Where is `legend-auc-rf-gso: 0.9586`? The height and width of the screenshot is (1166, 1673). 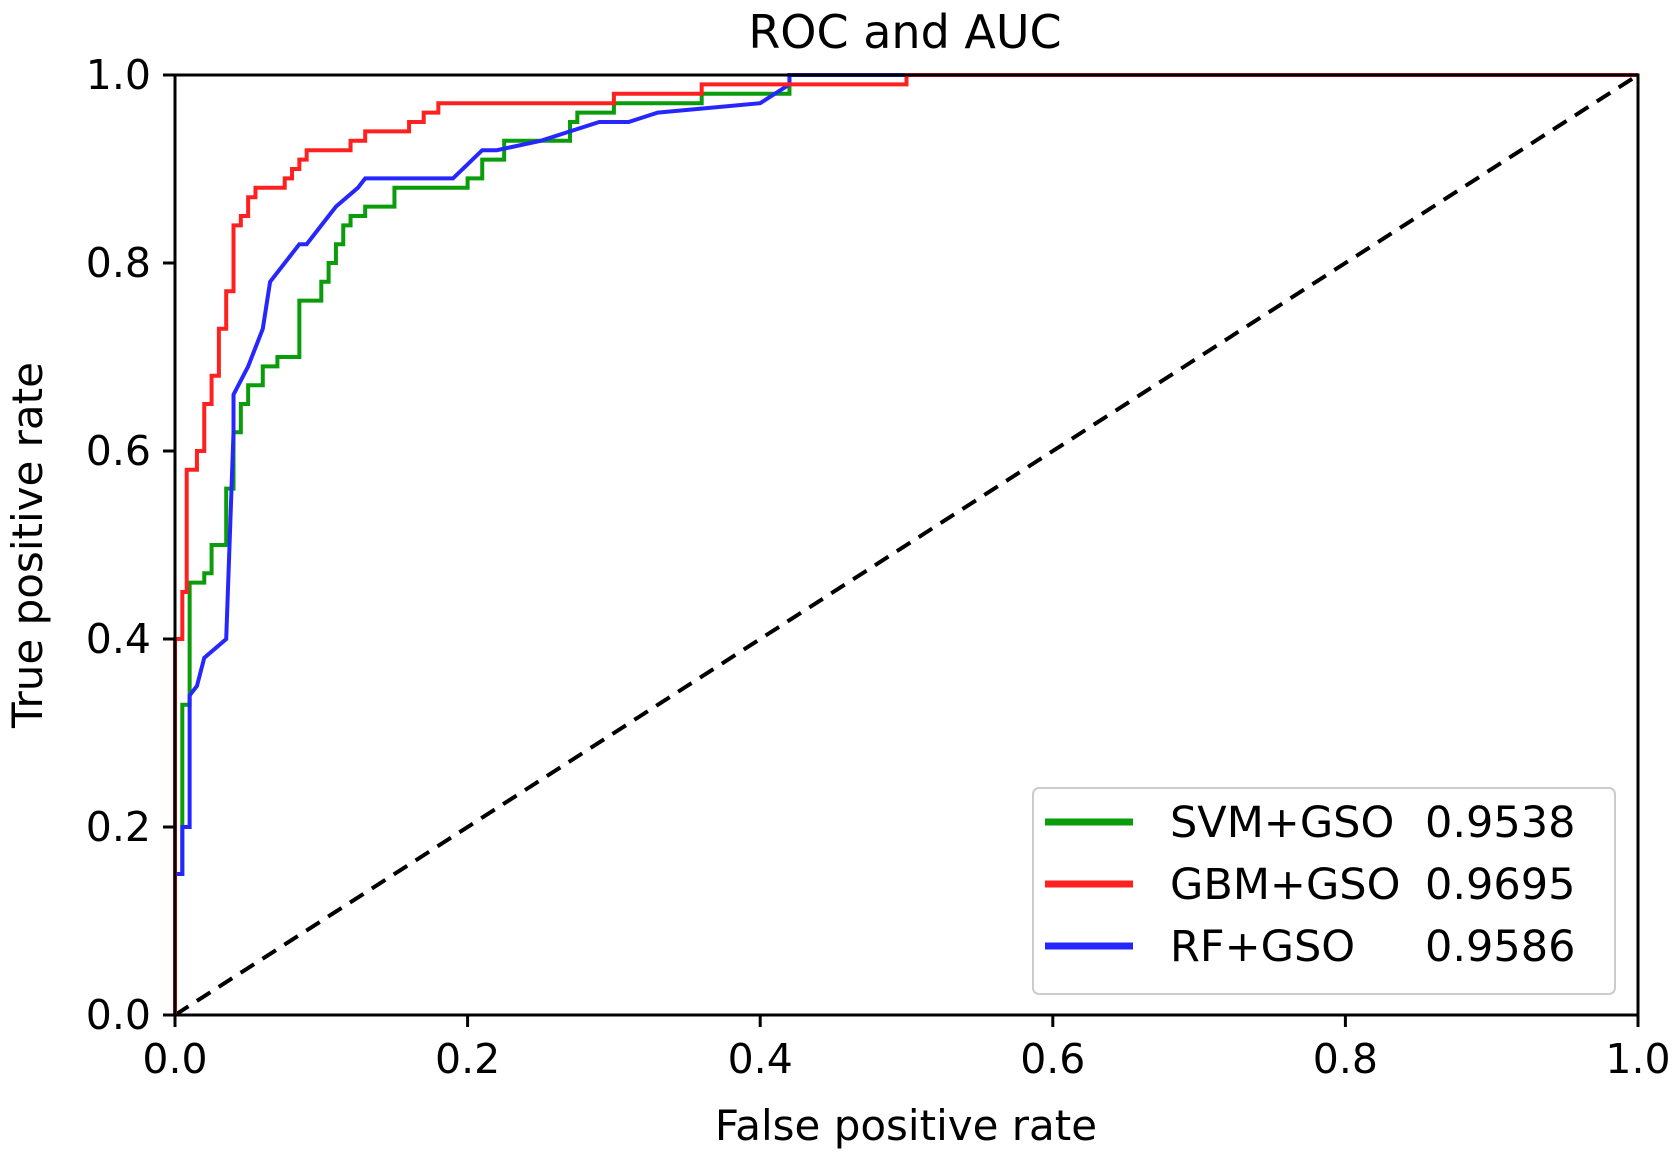
legend-auc-rf-gso: 0.9586 is located at coordinates (1500, 947).